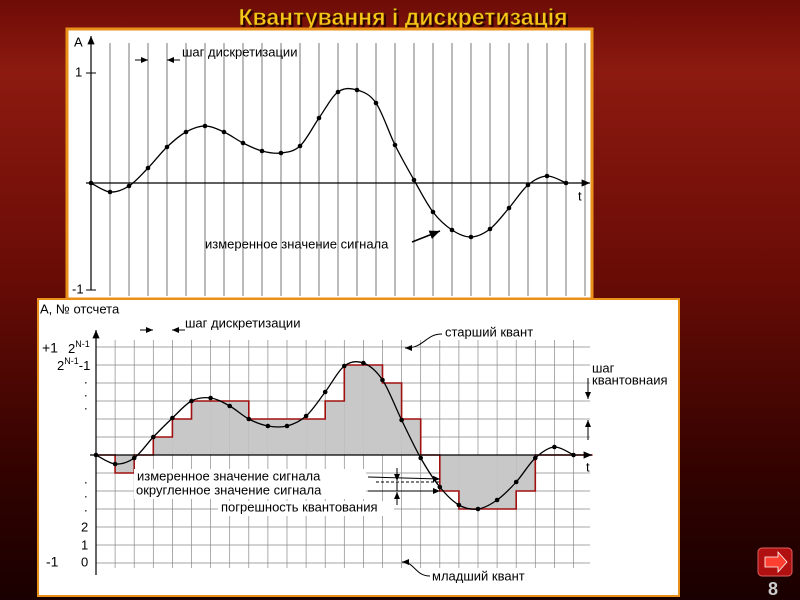 The height and width of the screenshot is (600, 800). I want to click on tick-label: 2N-1-1, so click(73, 364).